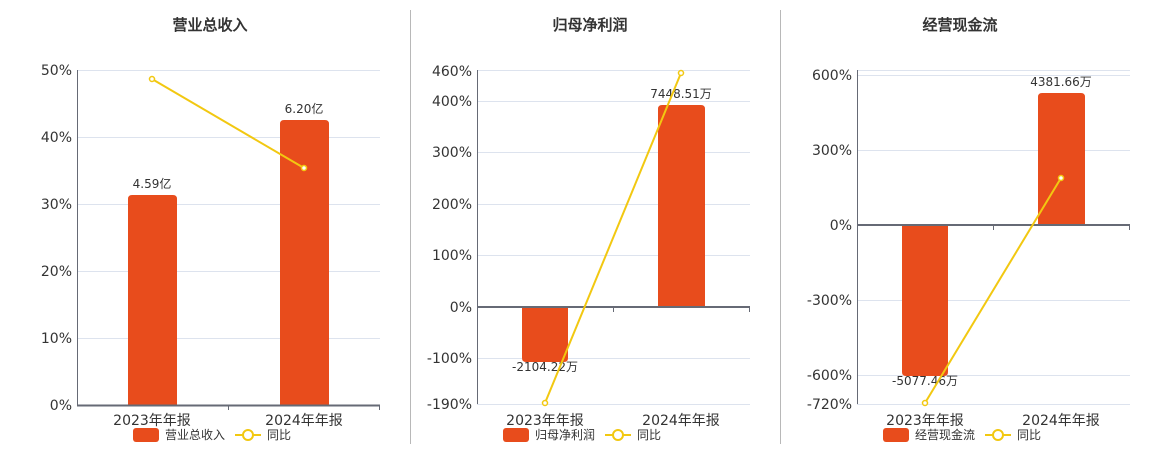  I want to click on y-tick: 400%, so click(452, 102).